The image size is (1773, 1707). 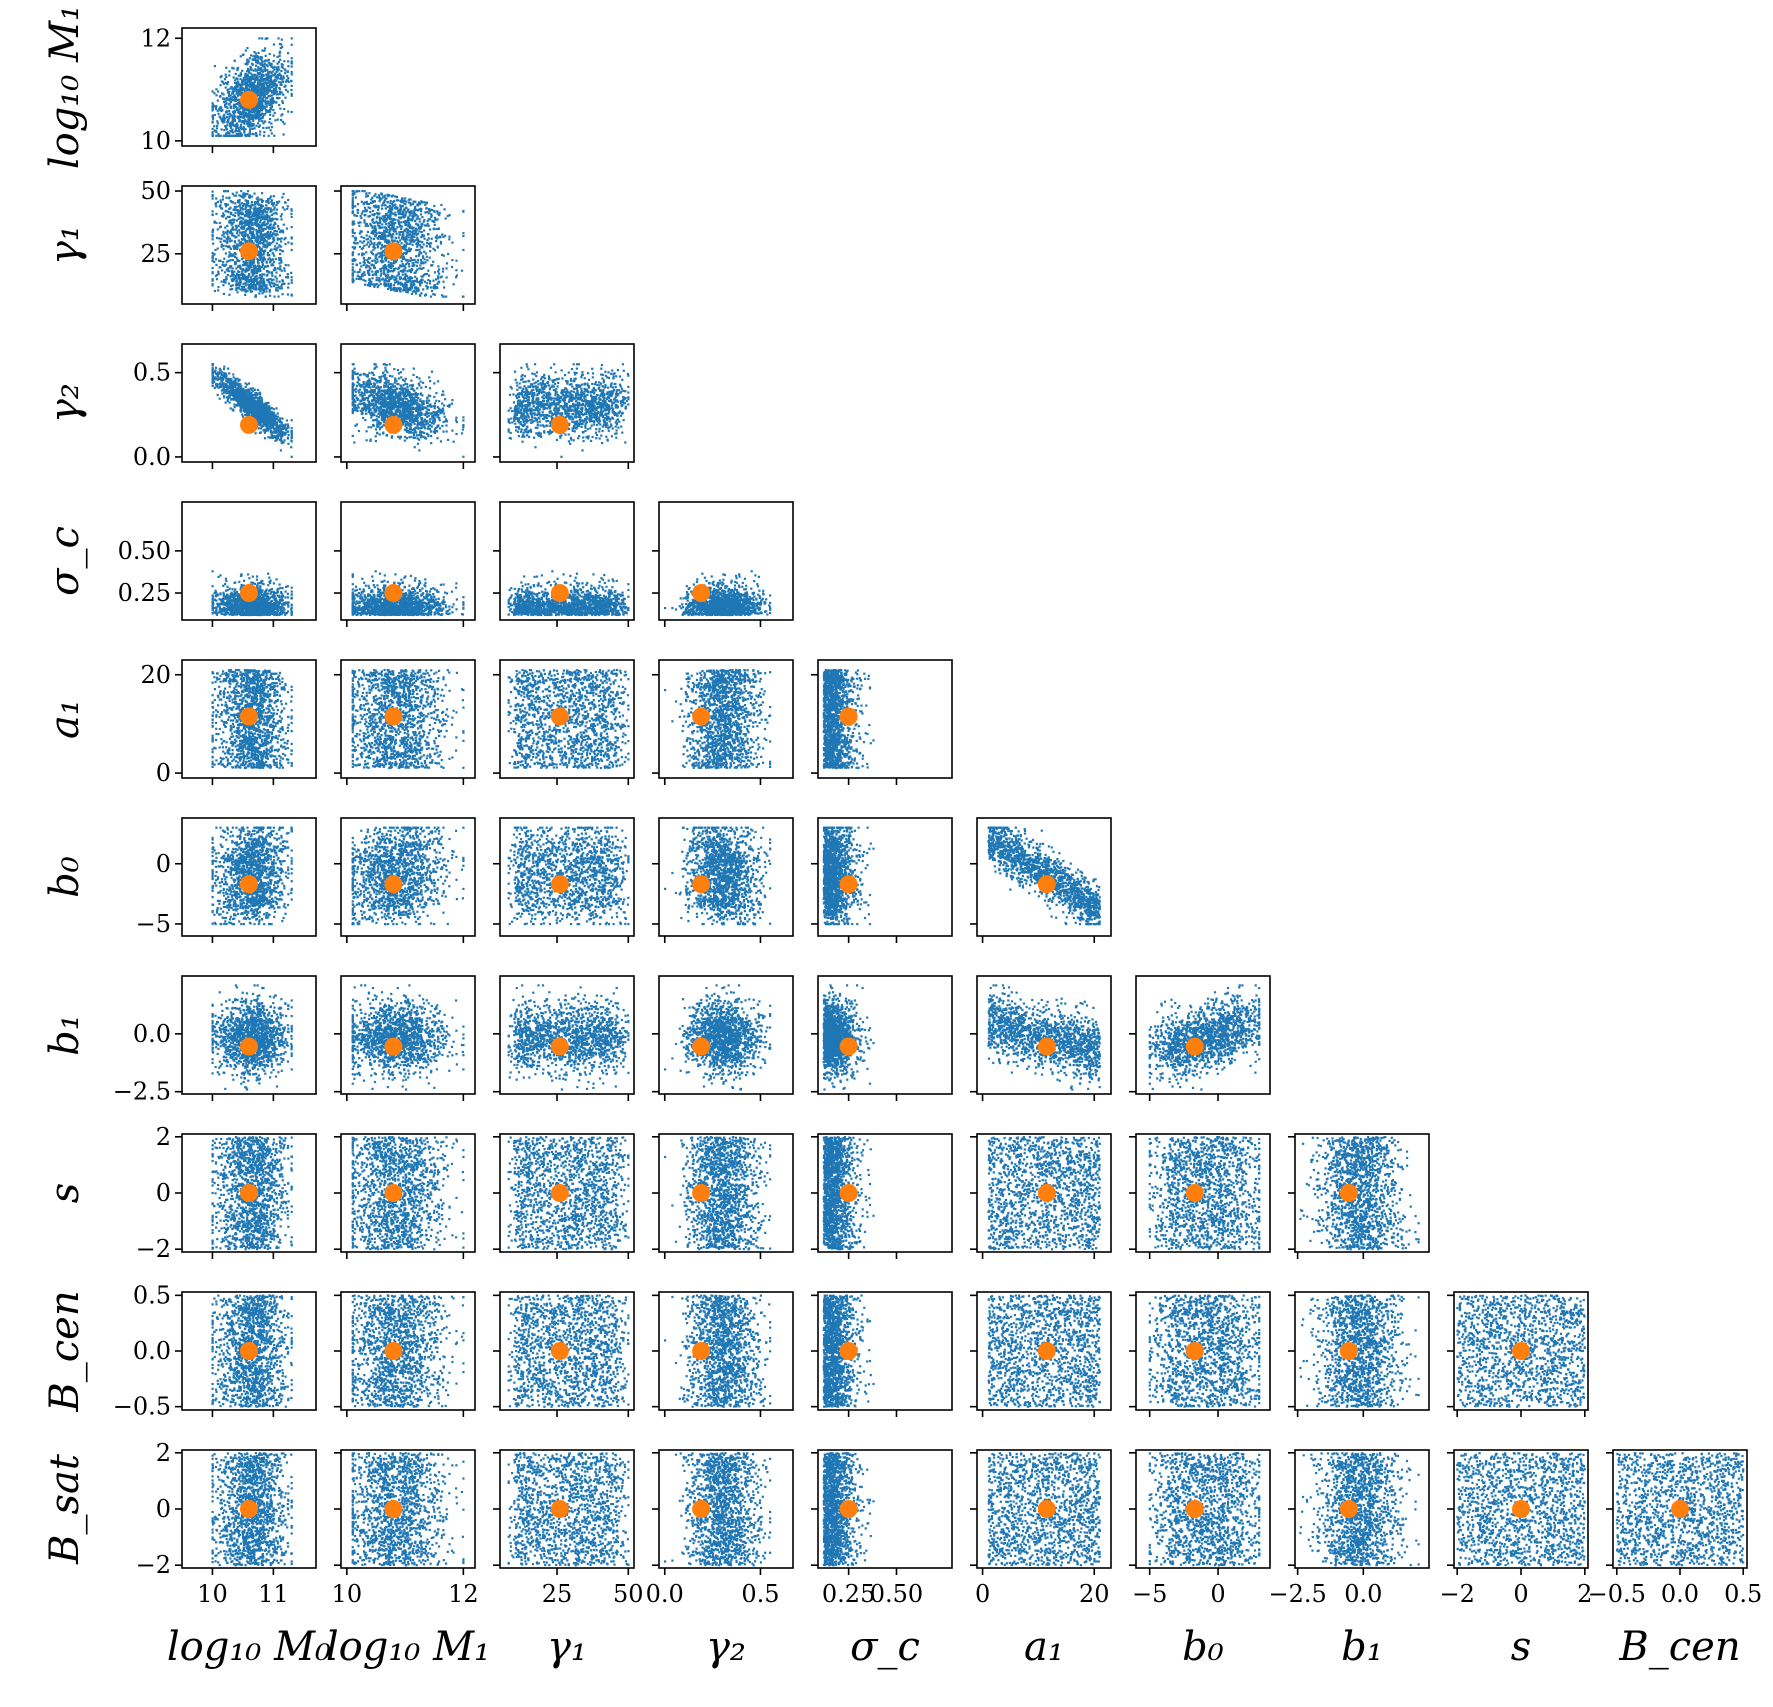 I want to click on y-tick-label: 12, so click(x=155, y=38).